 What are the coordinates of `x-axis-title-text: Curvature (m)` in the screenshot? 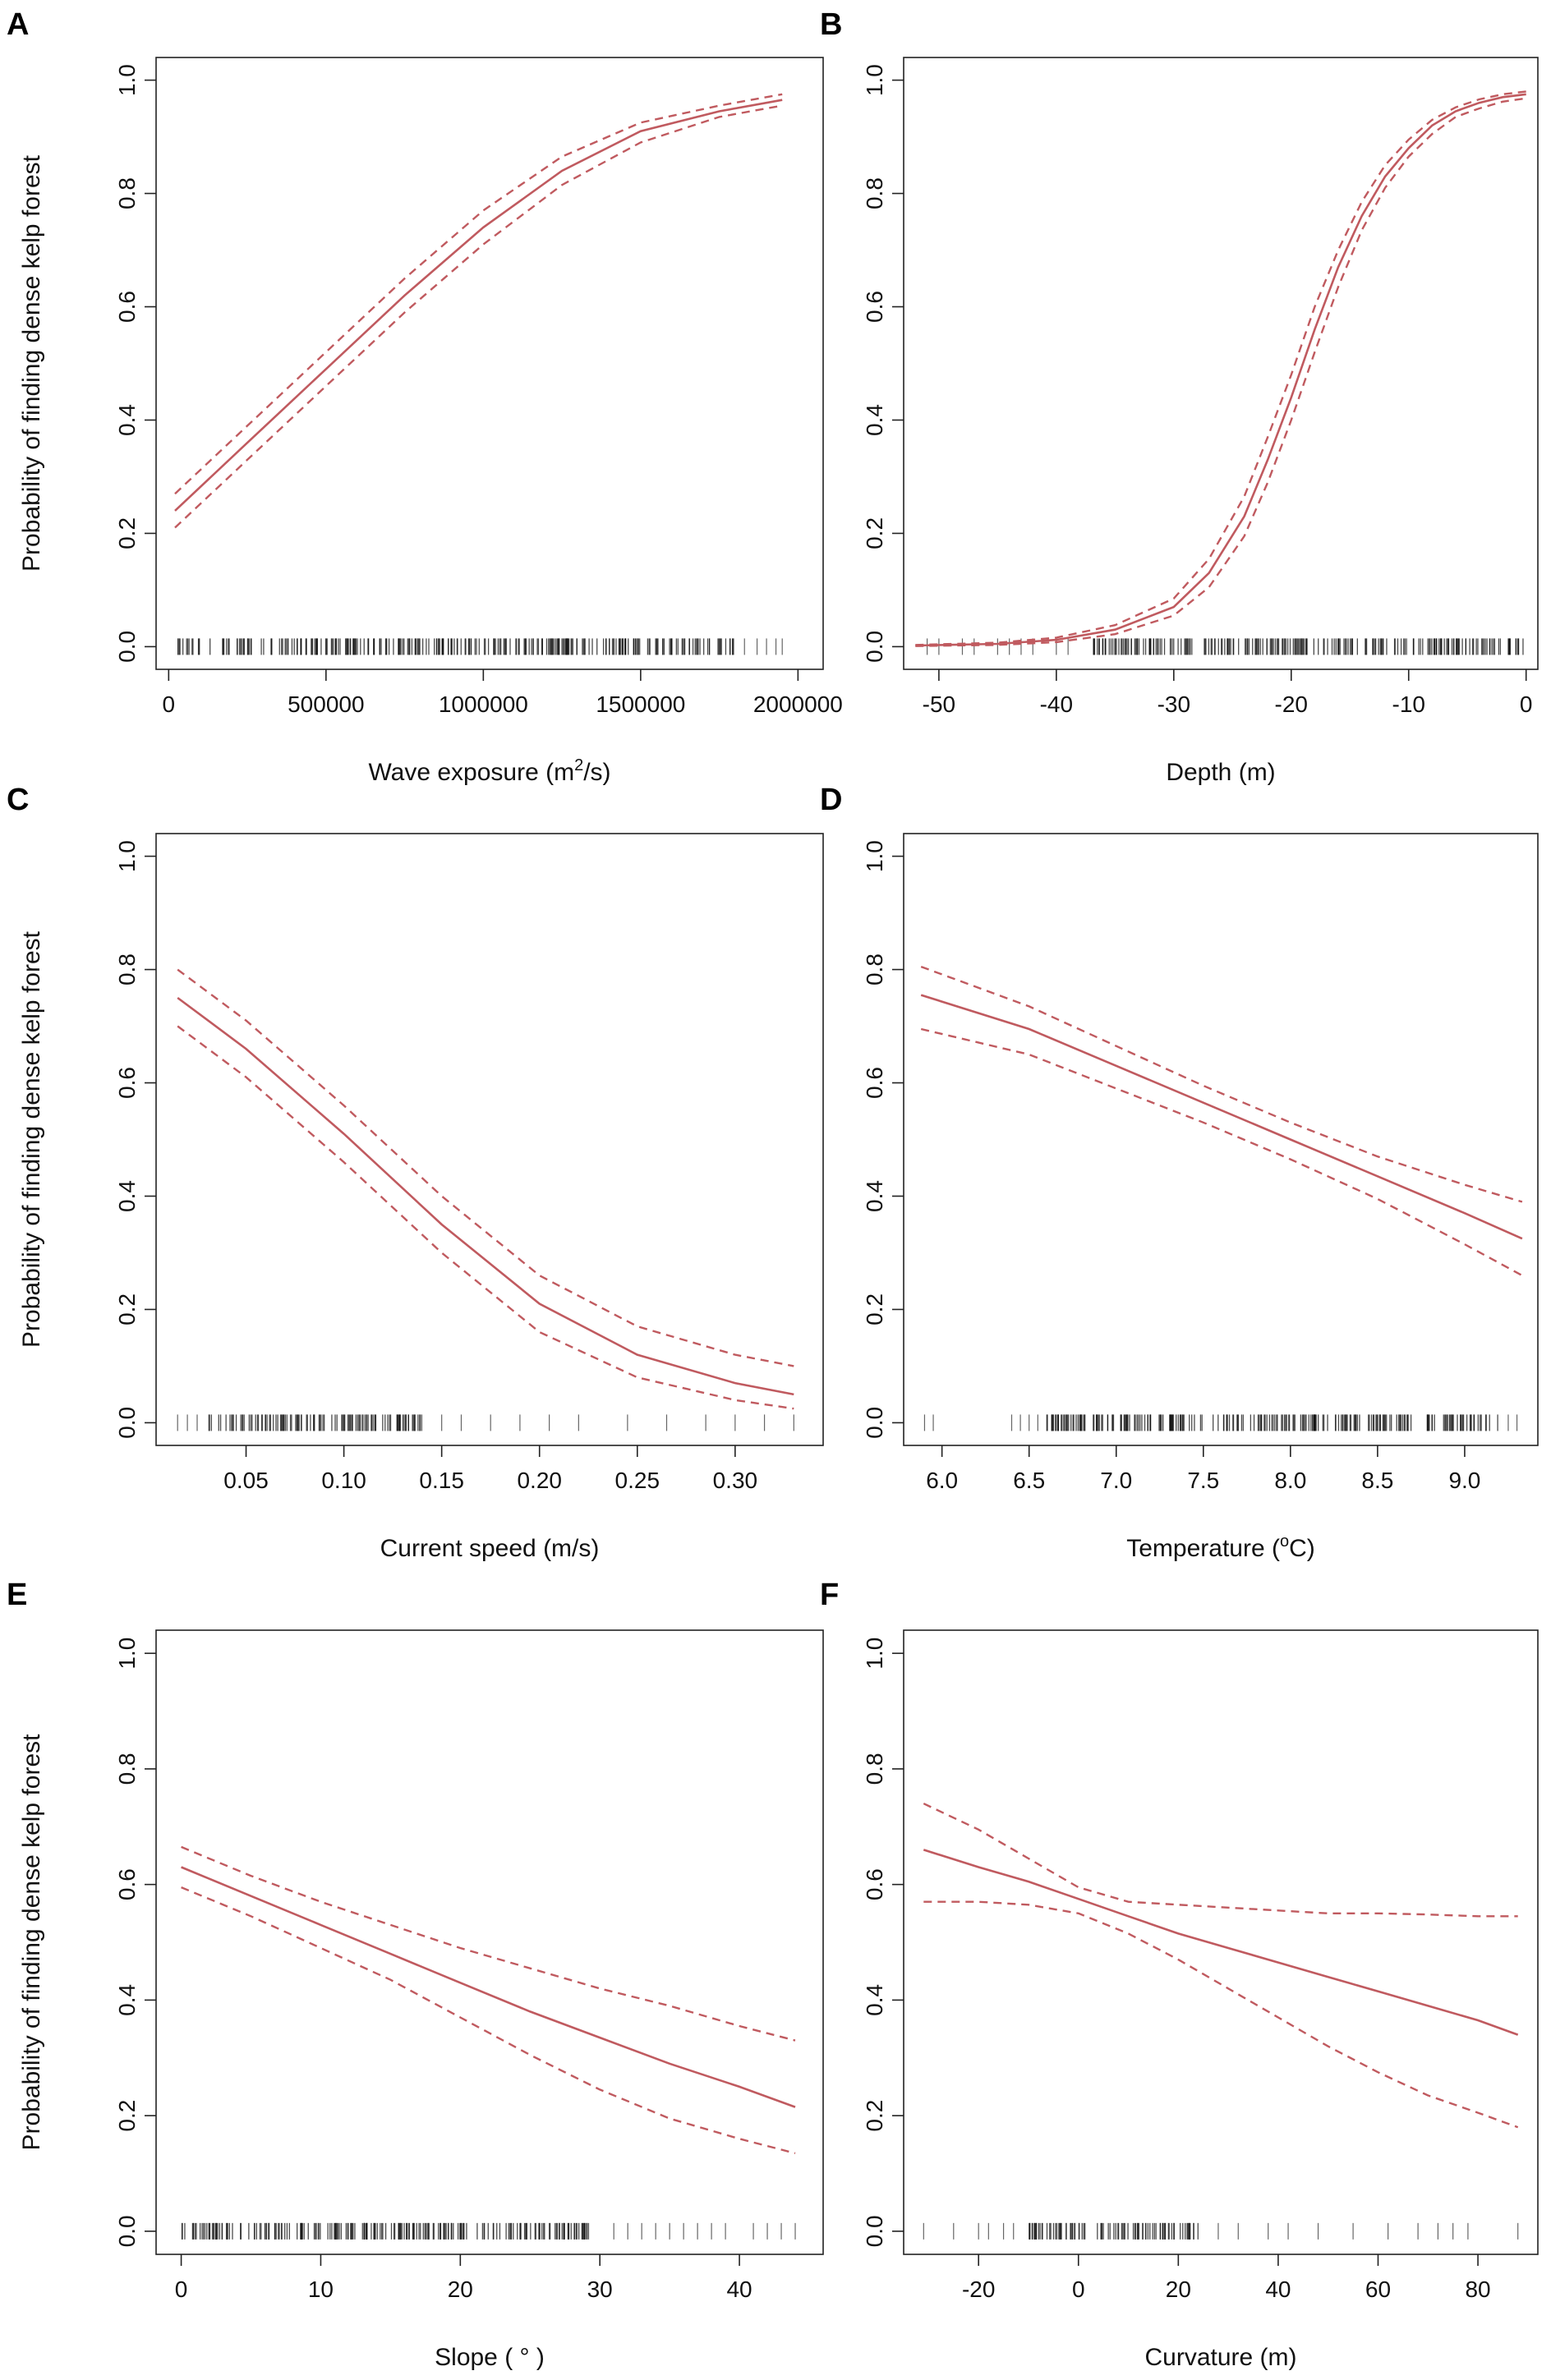 It's located at (1220, 2357).